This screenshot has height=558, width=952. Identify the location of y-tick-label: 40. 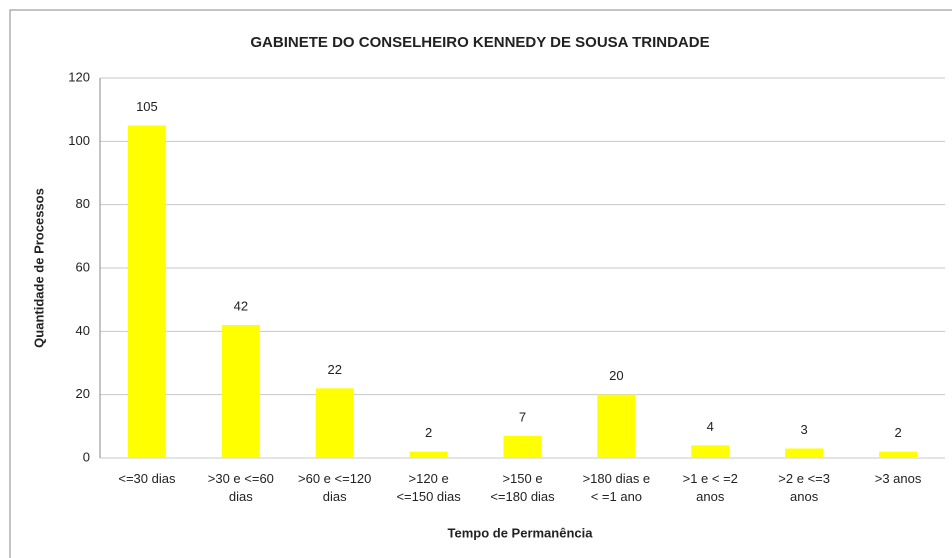
(83, 330).